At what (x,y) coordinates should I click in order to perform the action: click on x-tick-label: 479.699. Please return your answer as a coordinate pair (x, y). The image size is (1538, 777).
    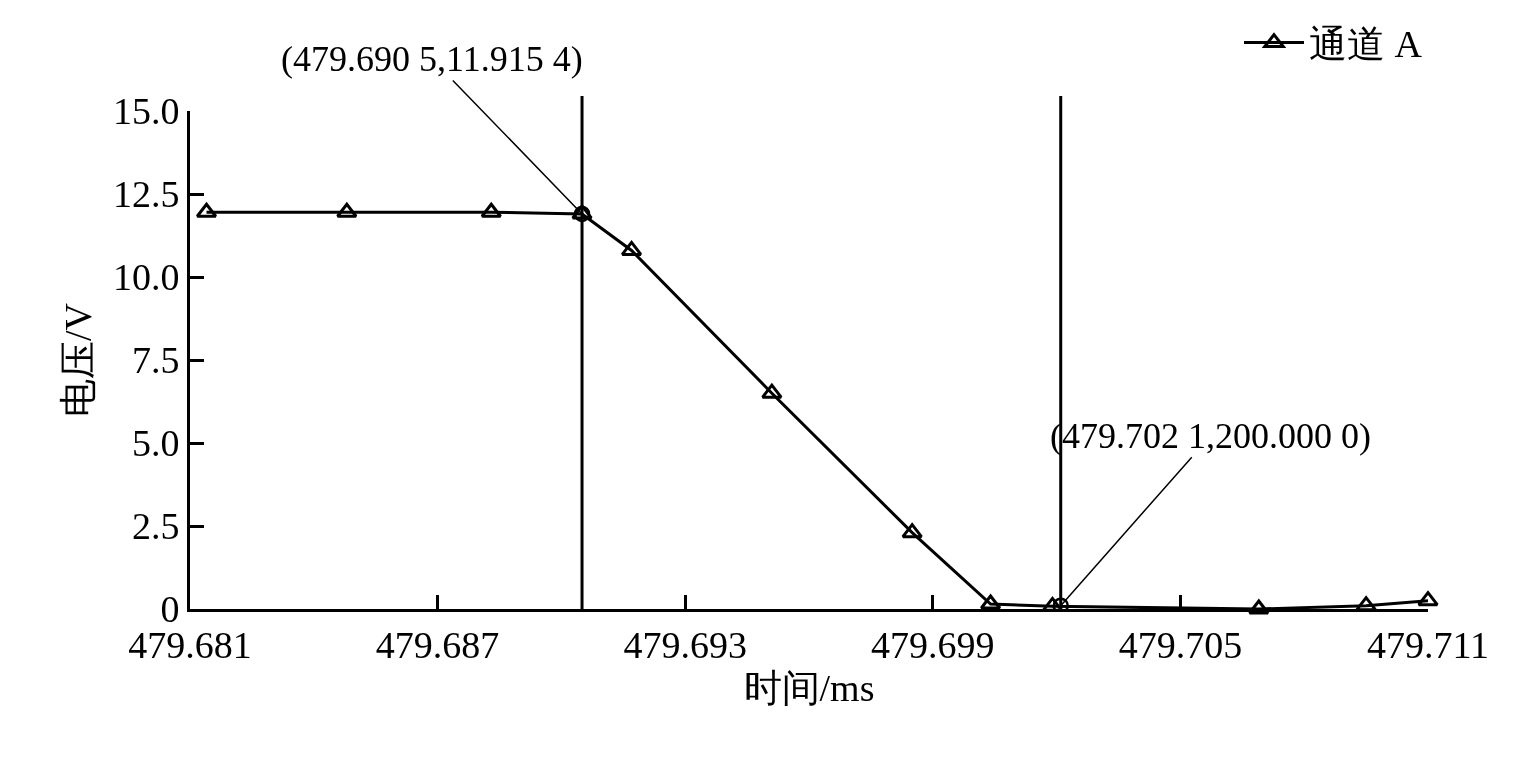
    Looking at the image, I should click on (933, 644).